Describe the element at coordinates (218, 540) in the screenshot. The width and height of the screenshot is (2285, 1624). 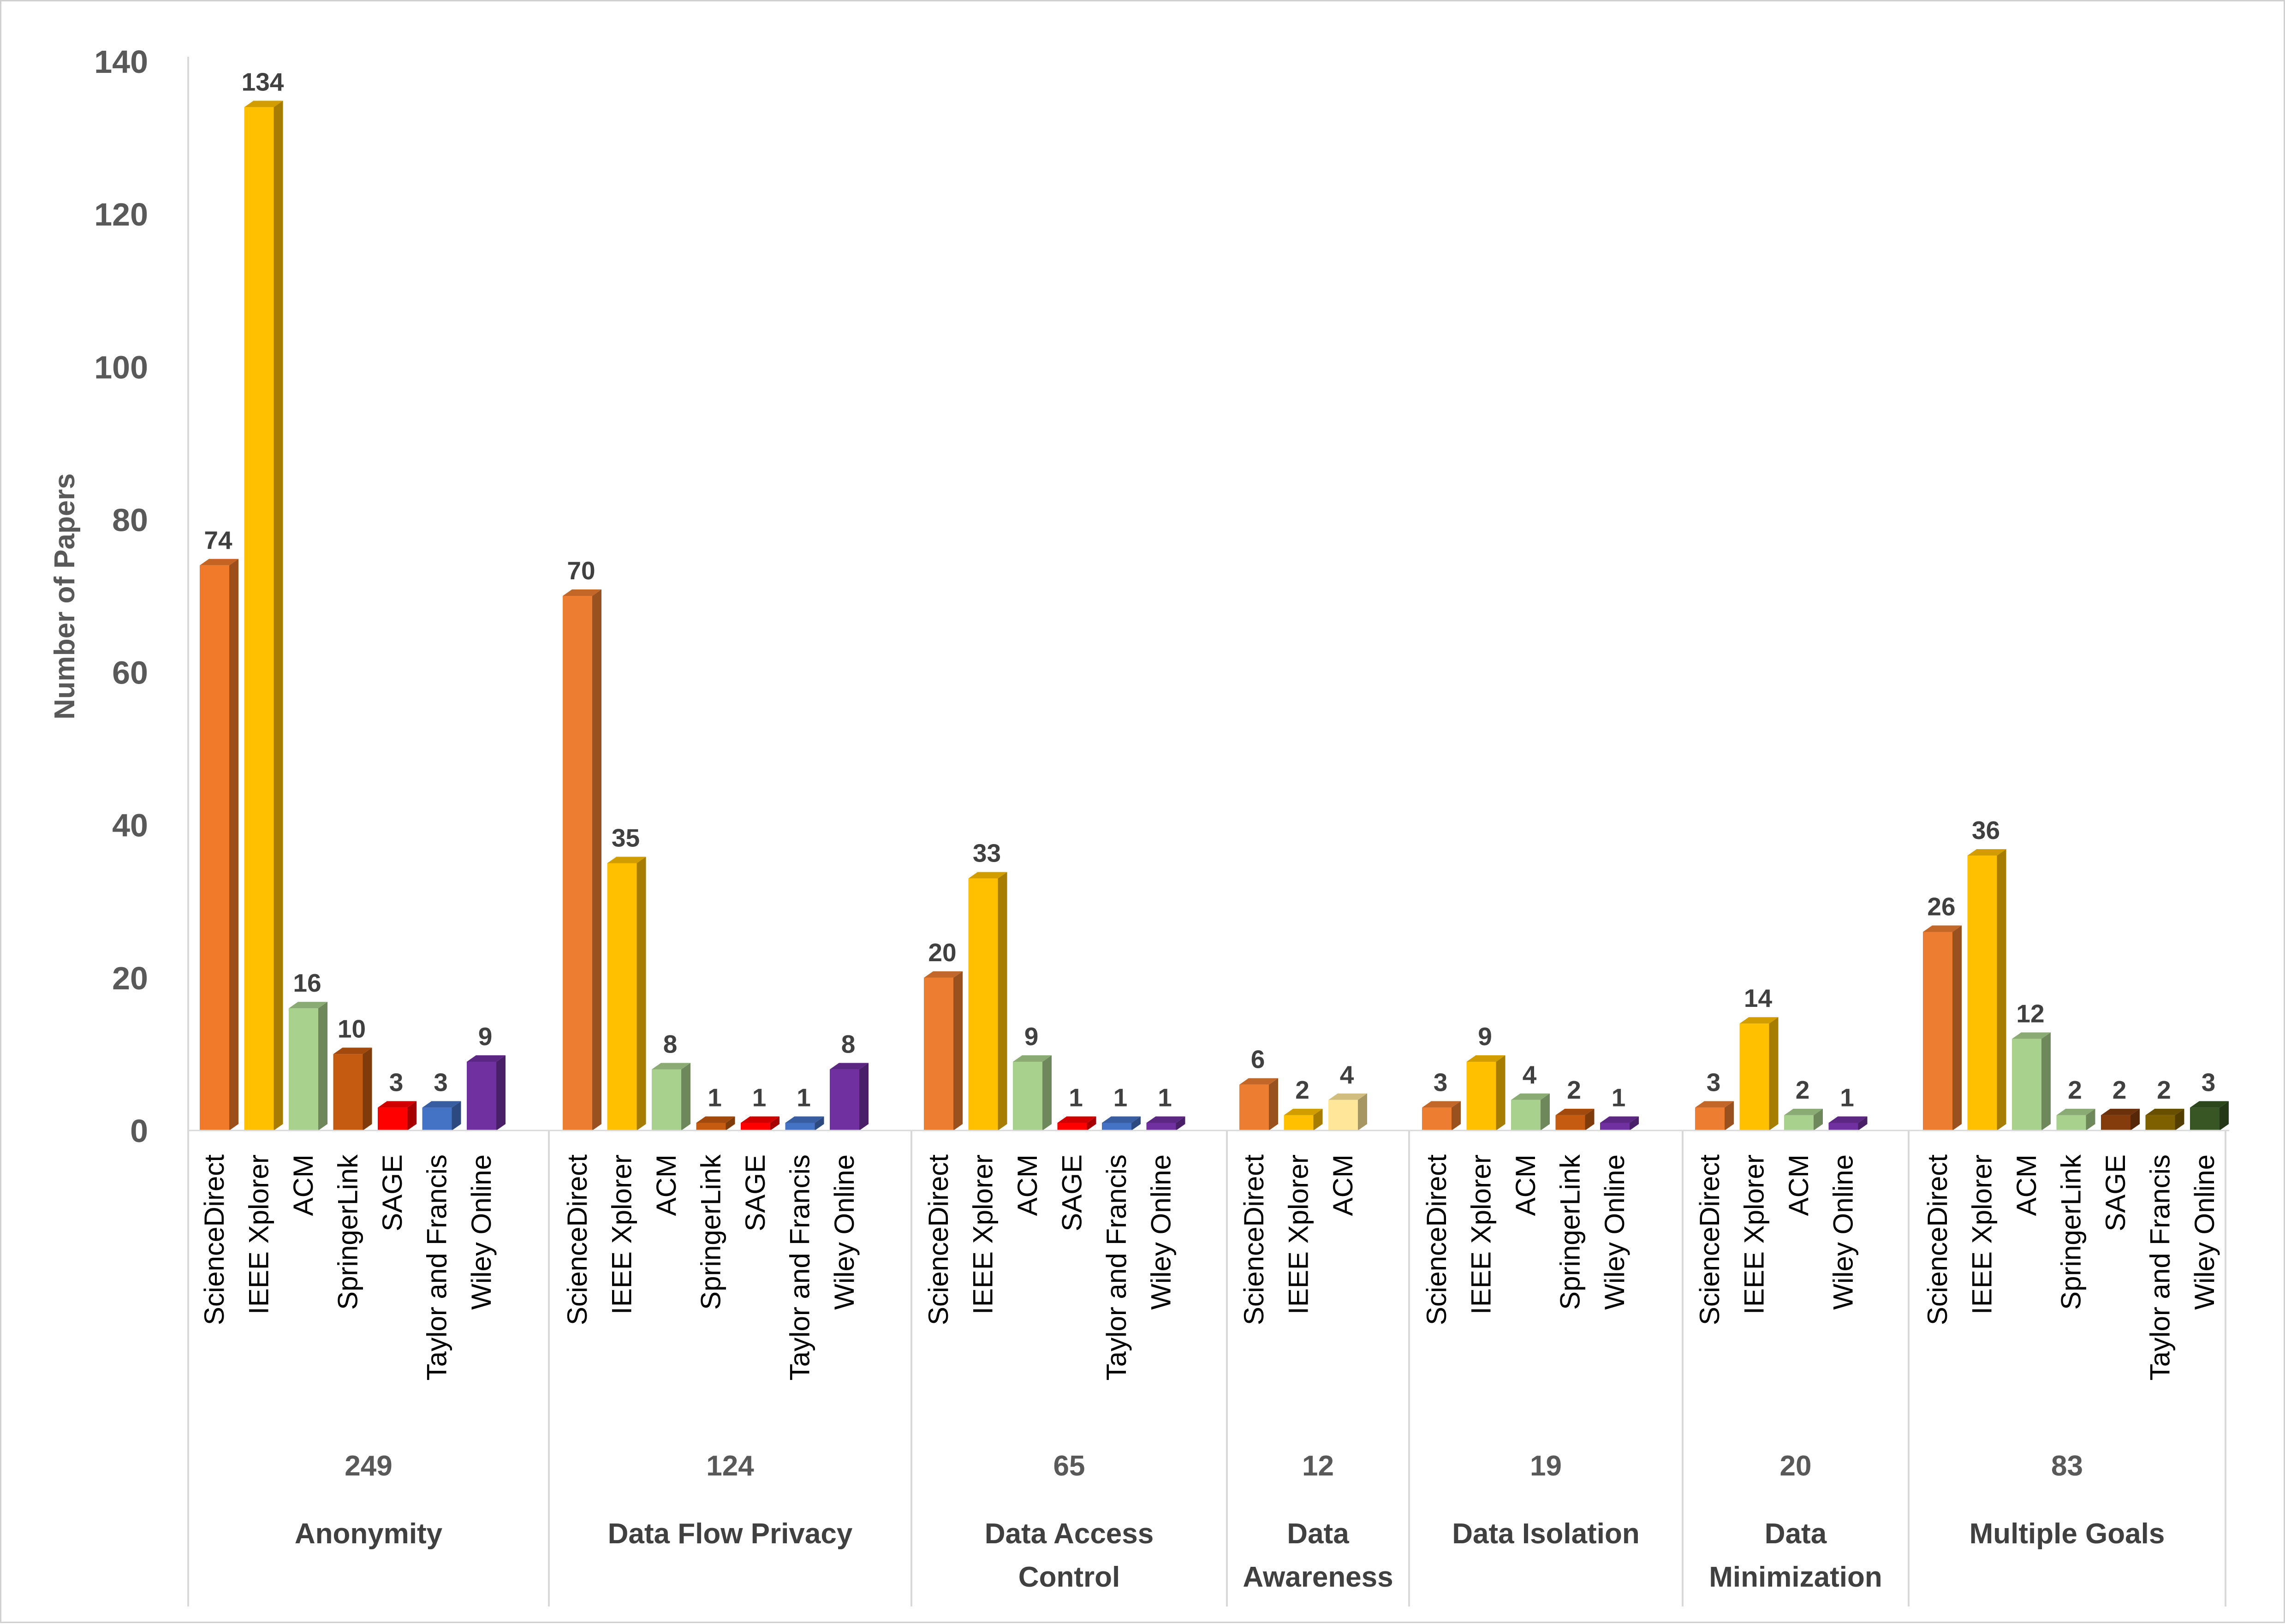
I see `data-label: 74` at that location.